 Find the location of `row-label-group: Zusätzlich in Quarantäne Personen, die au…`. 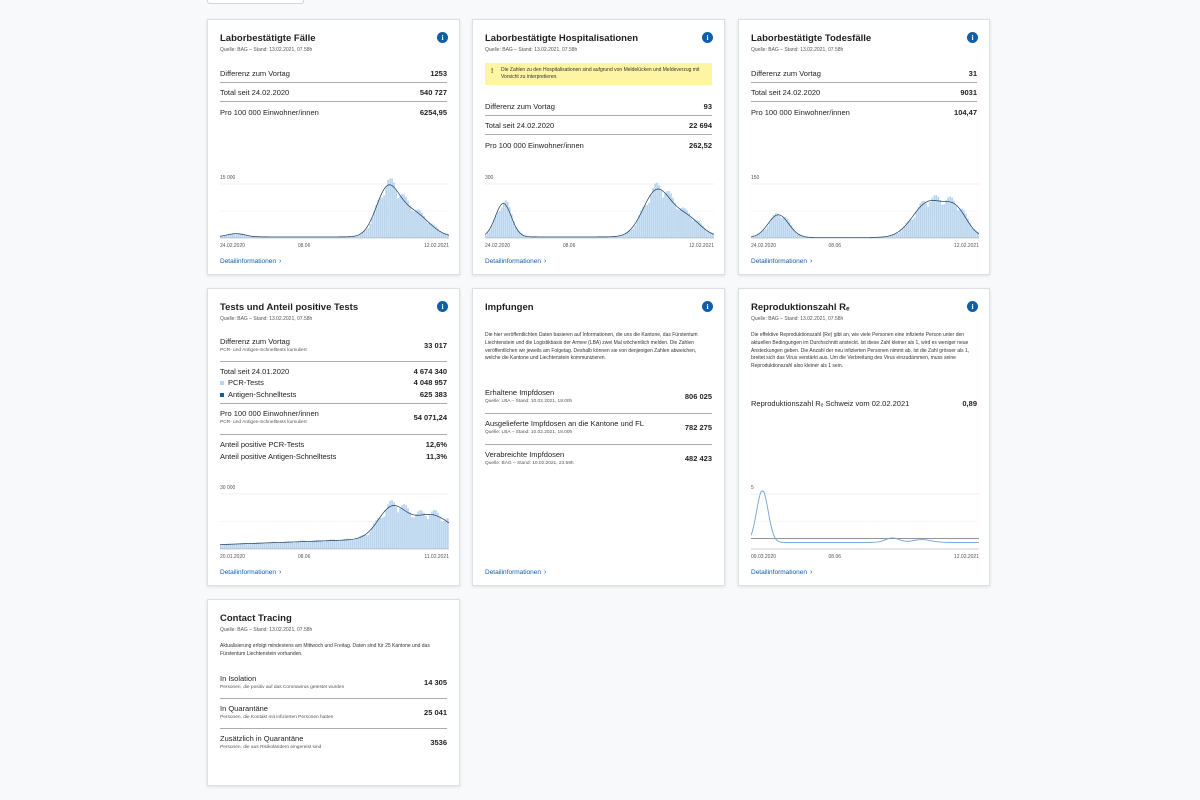

row-label-group: Zusätzlich in Quarantäne Personen, die au… is located at coordinates (270, 742).